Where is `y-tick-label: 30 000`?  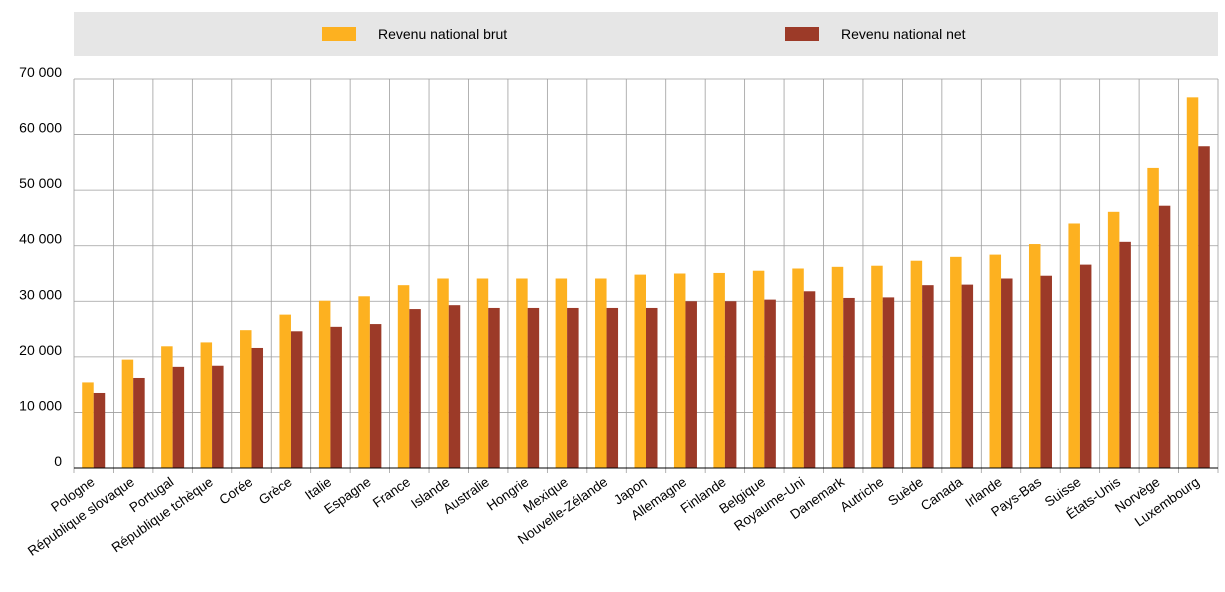
y-tick-label: 30 000 is located at coordinates (40, 294).